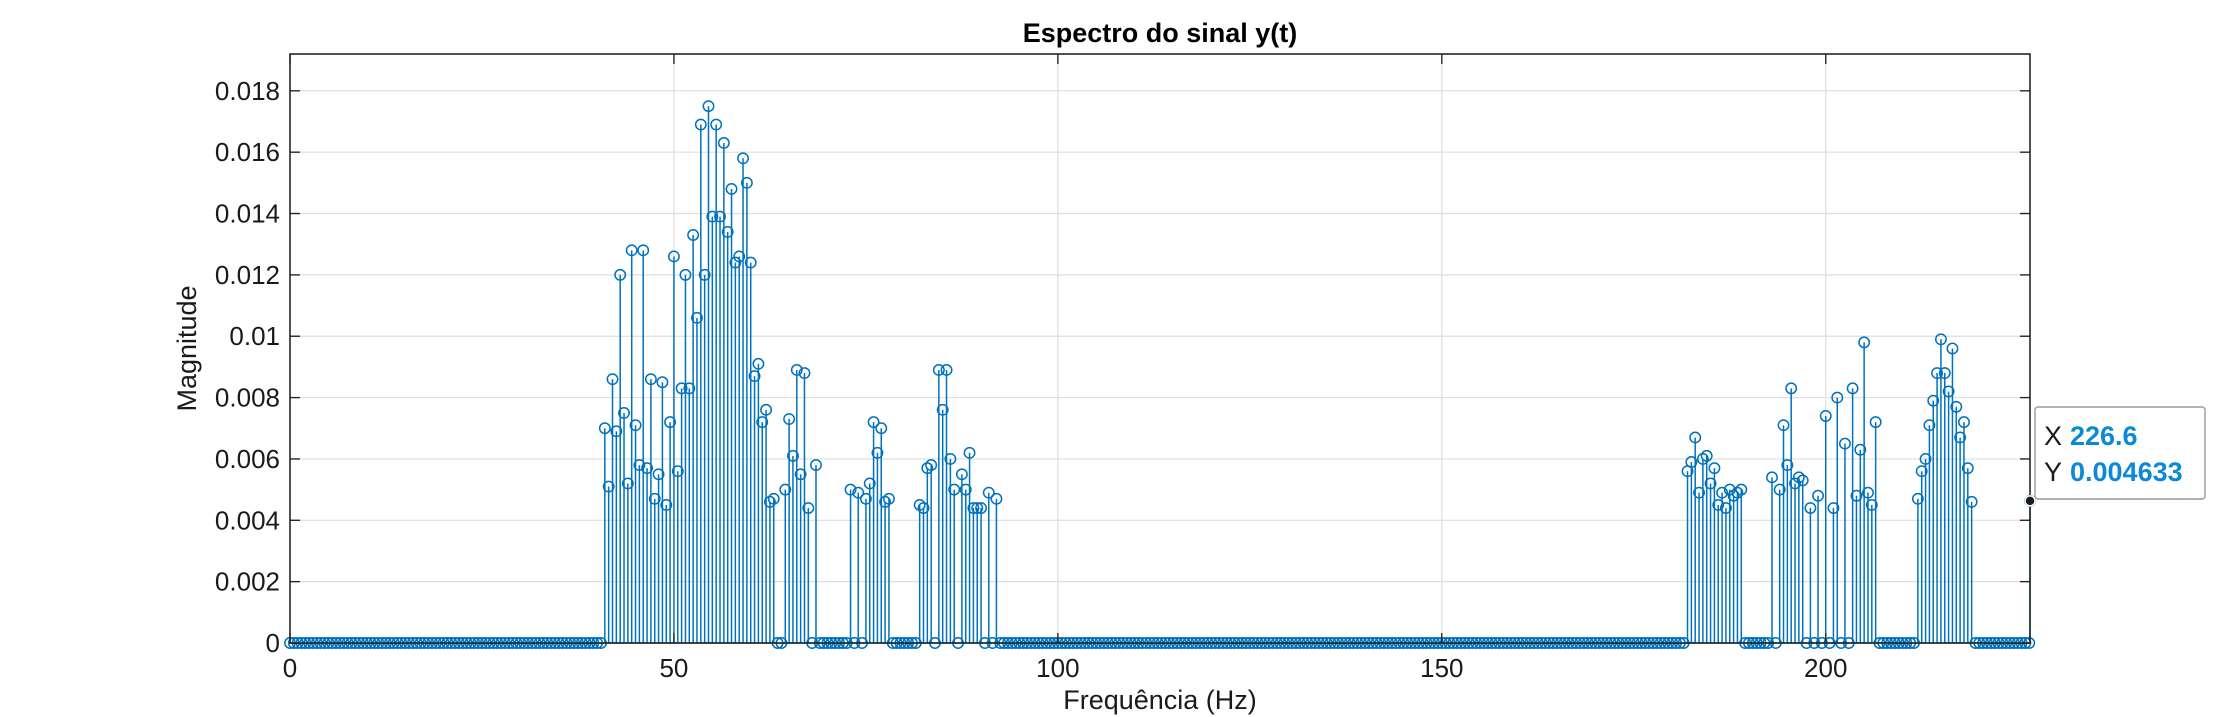 The width and height of the screenshot is (2219, 717). I want to click on y-tick-label: 0.016, so click(247, 152).